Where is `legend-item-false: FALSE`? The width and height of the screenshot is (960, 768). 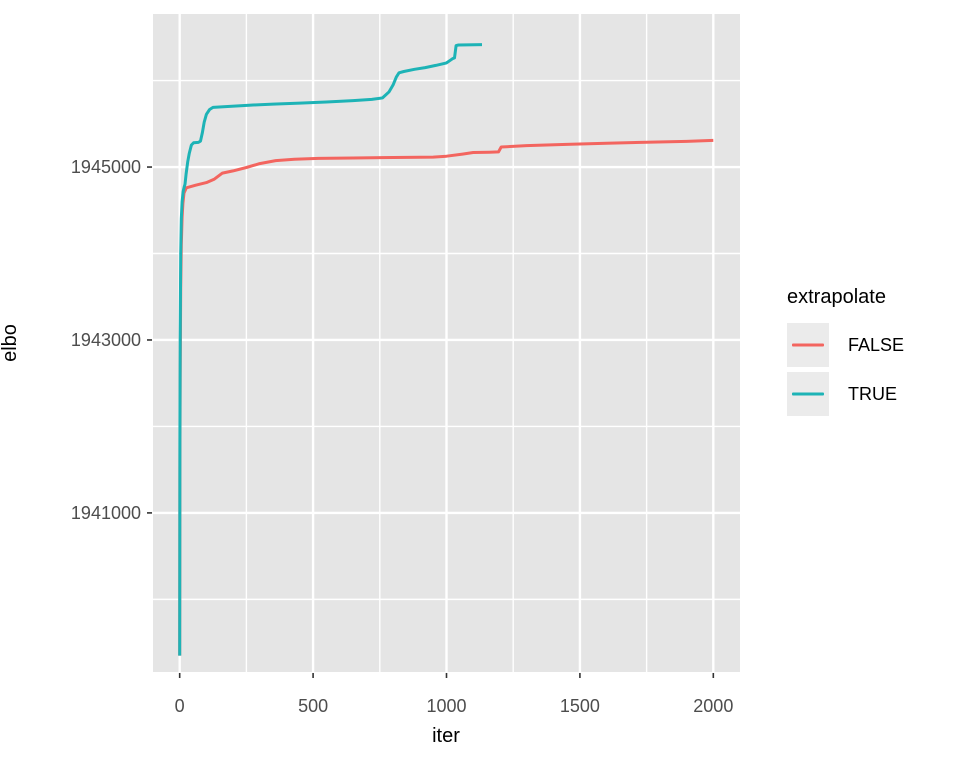 legend-item-false: FALSE is located at coordinates (845, 345).